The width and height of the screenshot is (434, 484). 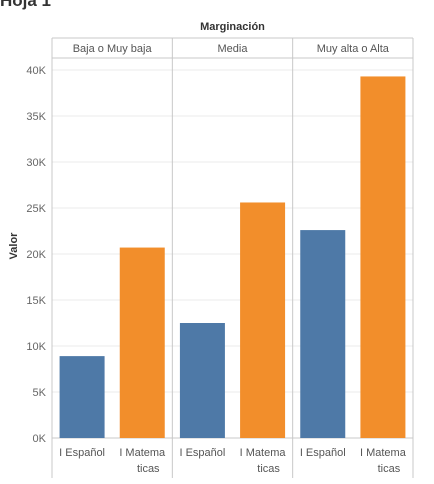 What do you see at coordinates (40, 439) in the screenshot?
I see `y-tick-label: 0K` at bounding box center [40, 439].